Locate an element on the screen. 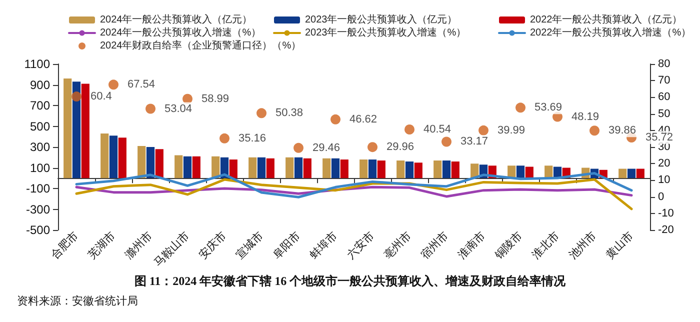  y-tick-label: -500 is located at coordinates (38, 230).